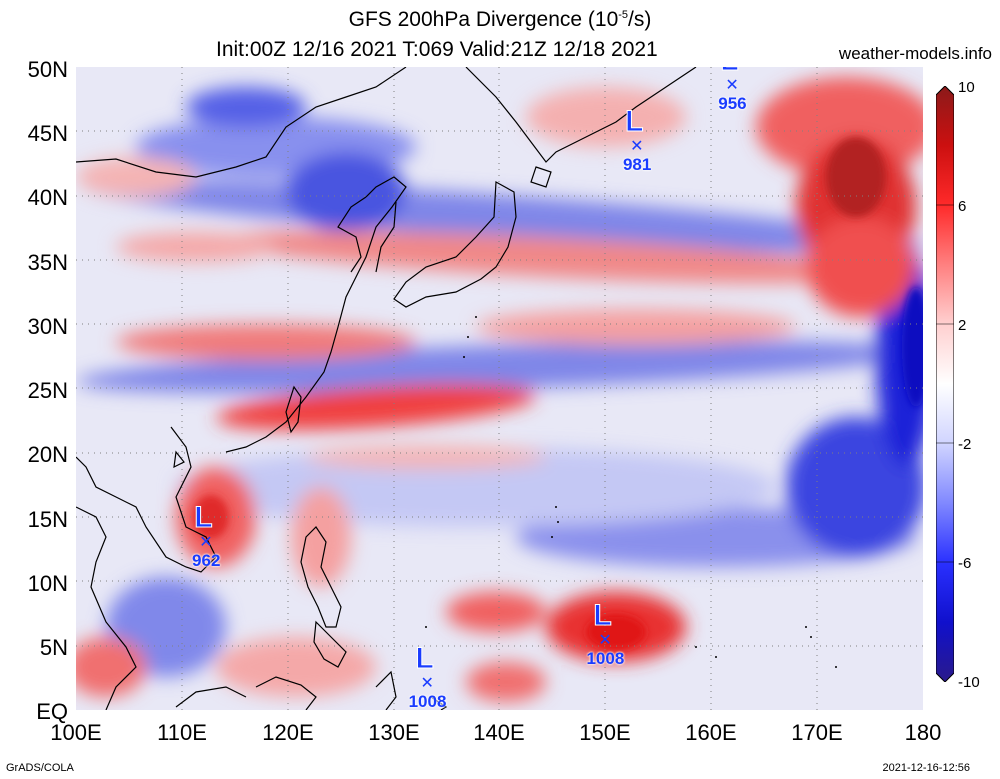  I want to click on colorbar-label-neg2: -2, so click(965, 444).